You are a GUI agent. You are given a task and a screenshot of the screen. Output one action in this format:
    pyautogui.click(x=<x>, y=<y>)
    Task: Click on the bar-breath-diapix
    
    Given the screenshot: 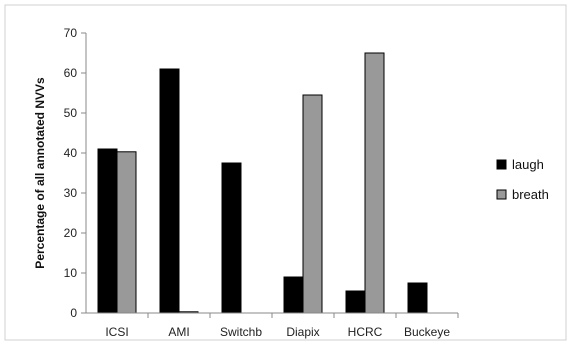 What is the action you would take?
    pyautogui.click(x=312, y=204)
    